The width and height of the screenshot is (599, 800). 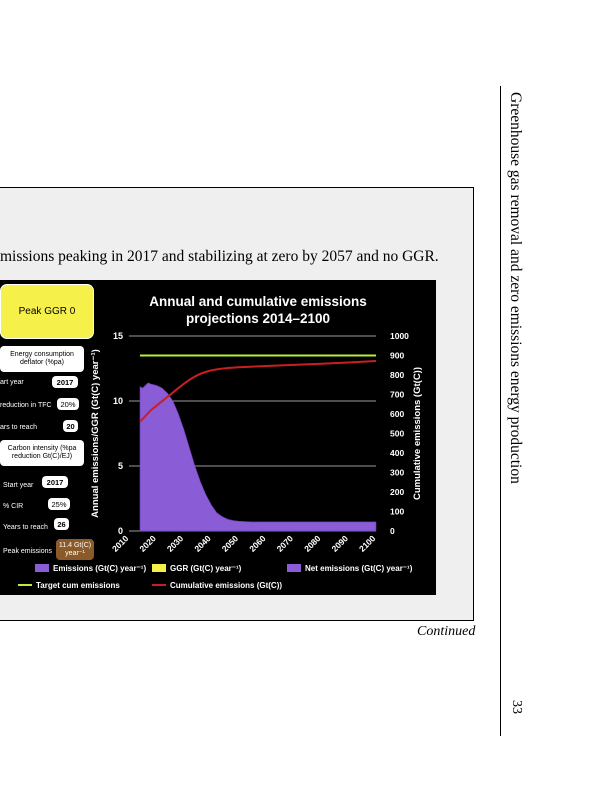 What do you see at coordinates (202, 543) in the screenshot?
I see `x-tick-label: 2040` at bounding box center [202, 543].